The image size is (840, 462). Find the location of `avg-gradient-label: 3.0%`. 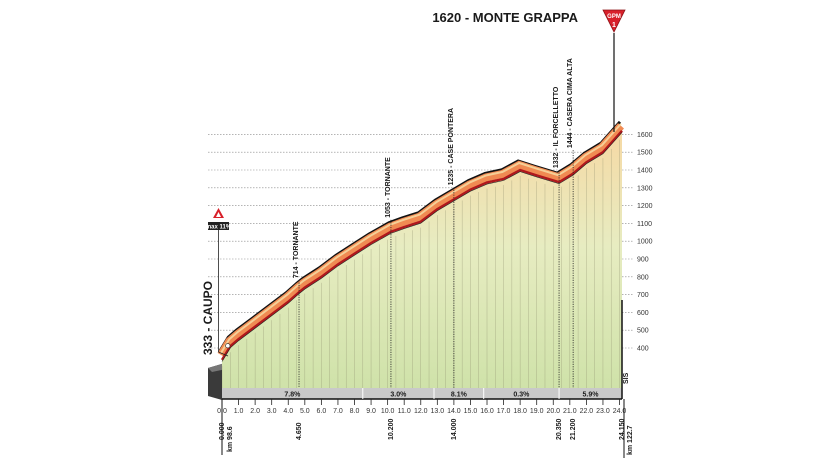

avg-gradient-label: 3.0% is located at coordinates (398, 395).